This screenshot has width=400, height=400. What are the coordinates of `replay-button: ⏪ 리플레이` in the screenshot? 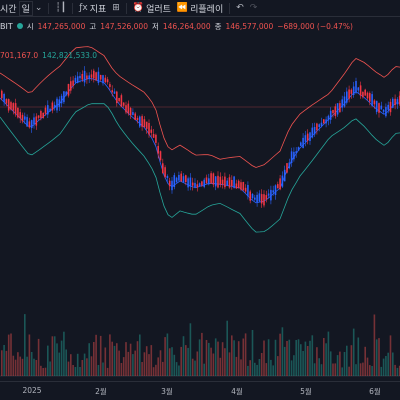 It's located at (200, 8).